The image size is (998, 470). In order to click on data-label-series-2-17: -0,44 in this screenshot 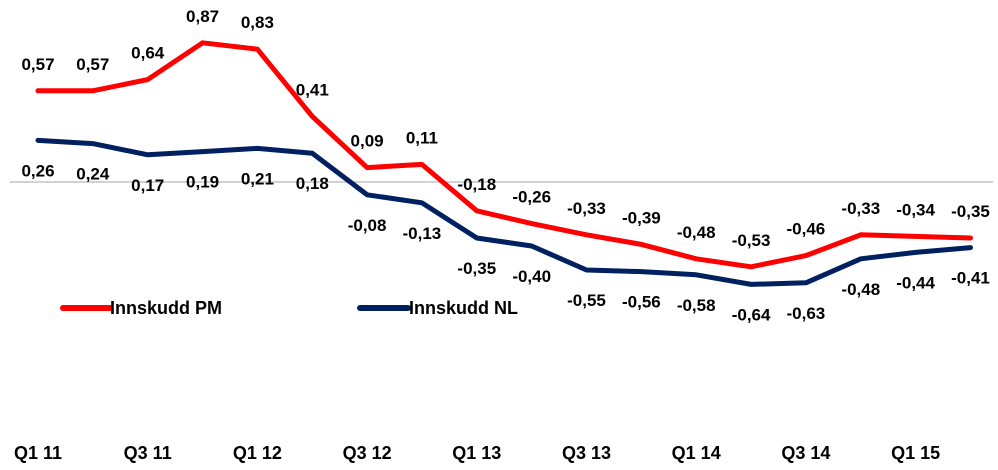, I will do `click(915, 282)`.